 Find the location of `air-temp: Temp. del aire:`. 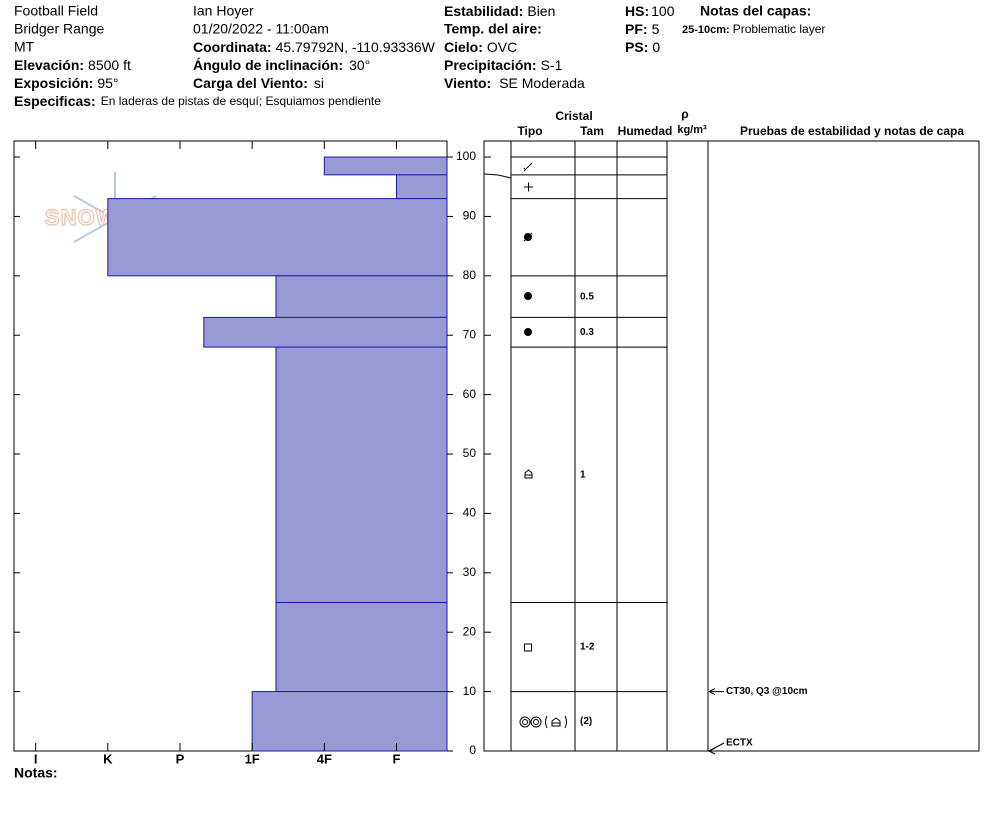

air-temp: Temp. del aire: is located at coordinates (493, 29).